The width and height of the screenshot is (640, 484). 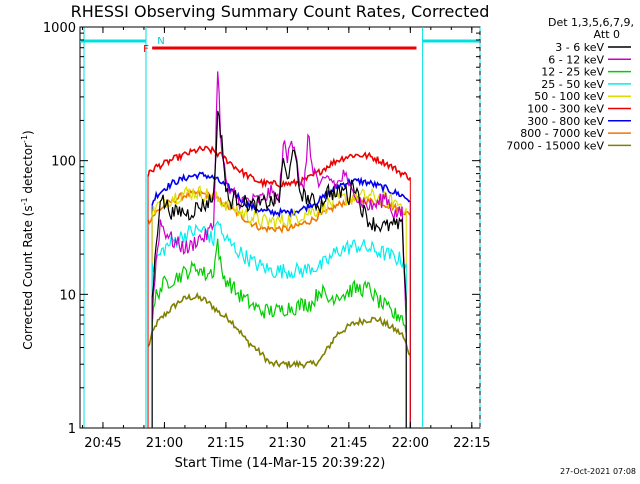 I want to click on legend-label-0: 3 - 6 keV, so click(x=579, y=47).